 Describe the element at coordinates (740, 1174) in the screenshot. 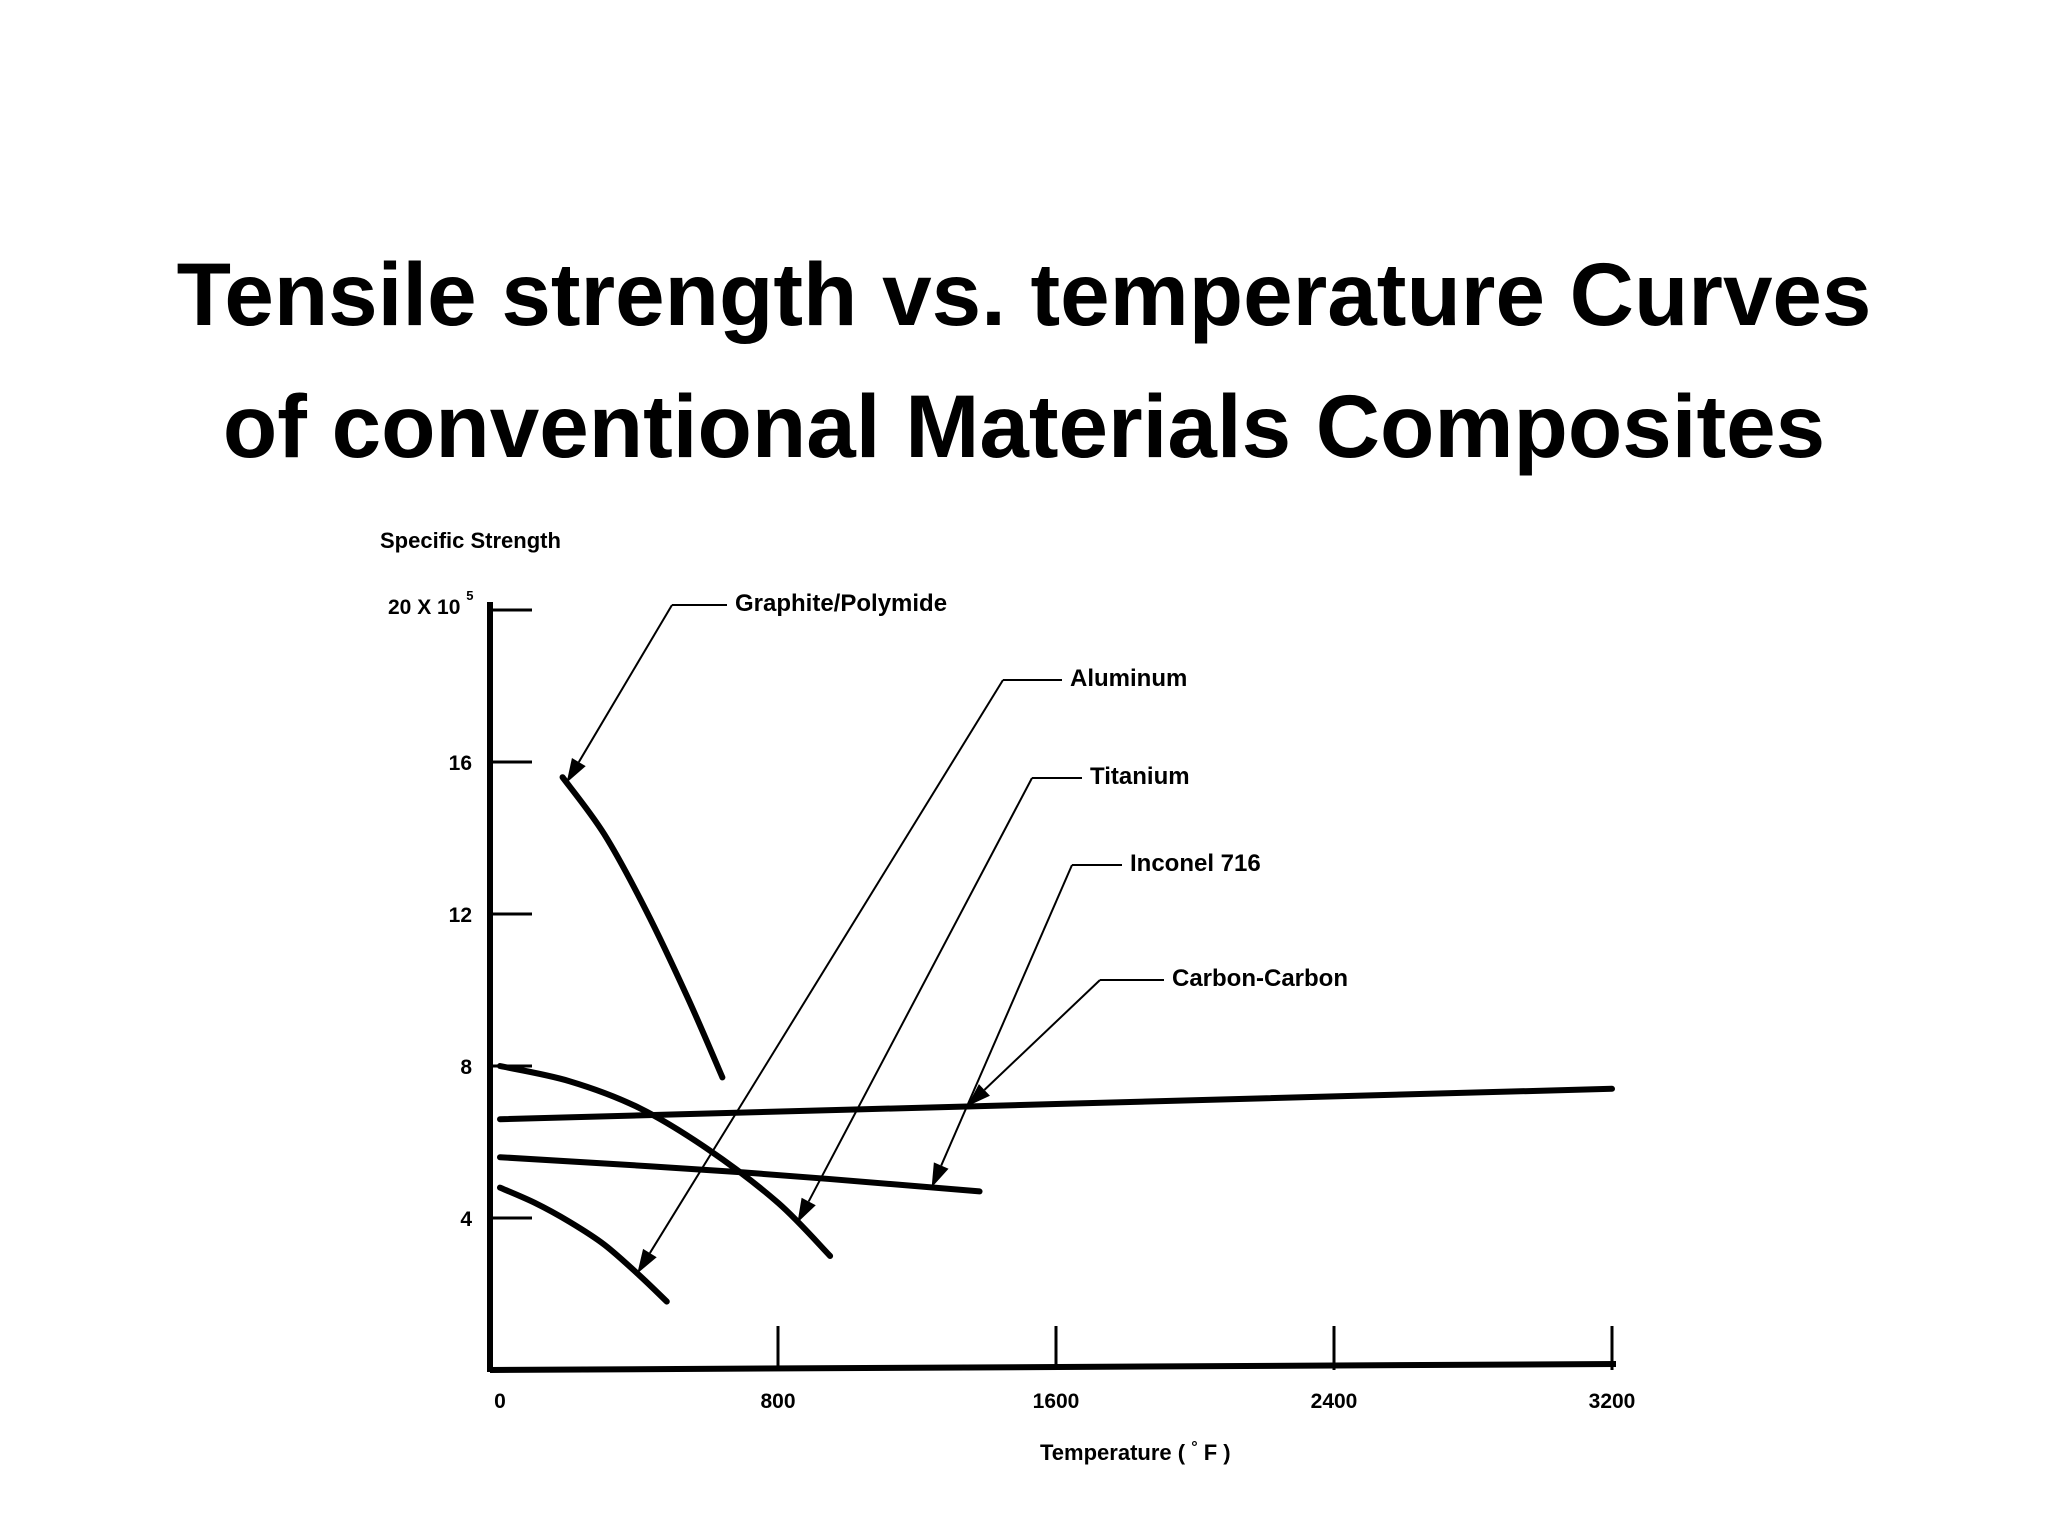

I see `series-inconel-716-line` at that location.